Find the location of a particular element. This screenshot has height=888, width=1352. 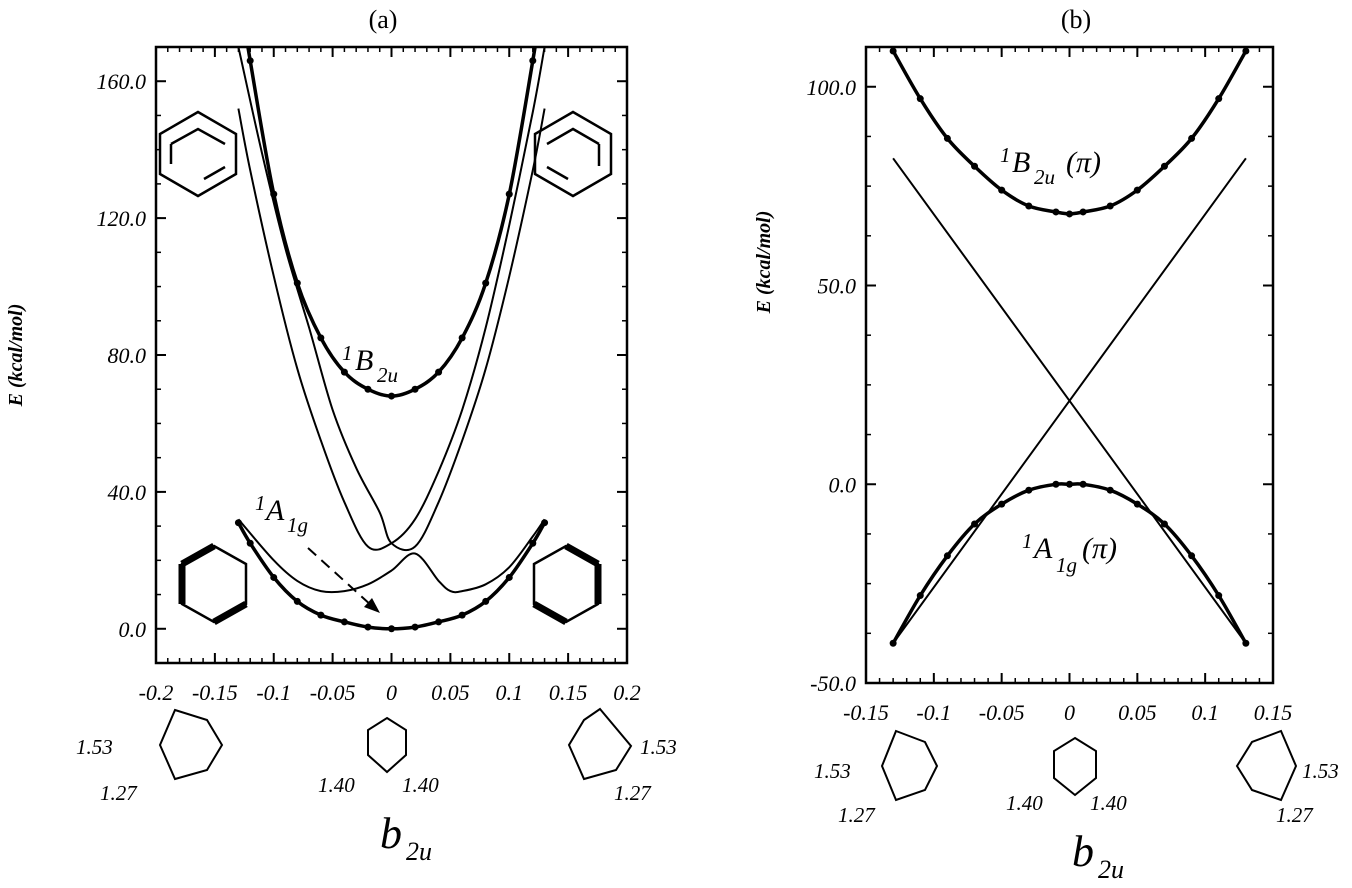

annotation-b-b2u-superscript: 1 is located at coordinates (1005, 155).